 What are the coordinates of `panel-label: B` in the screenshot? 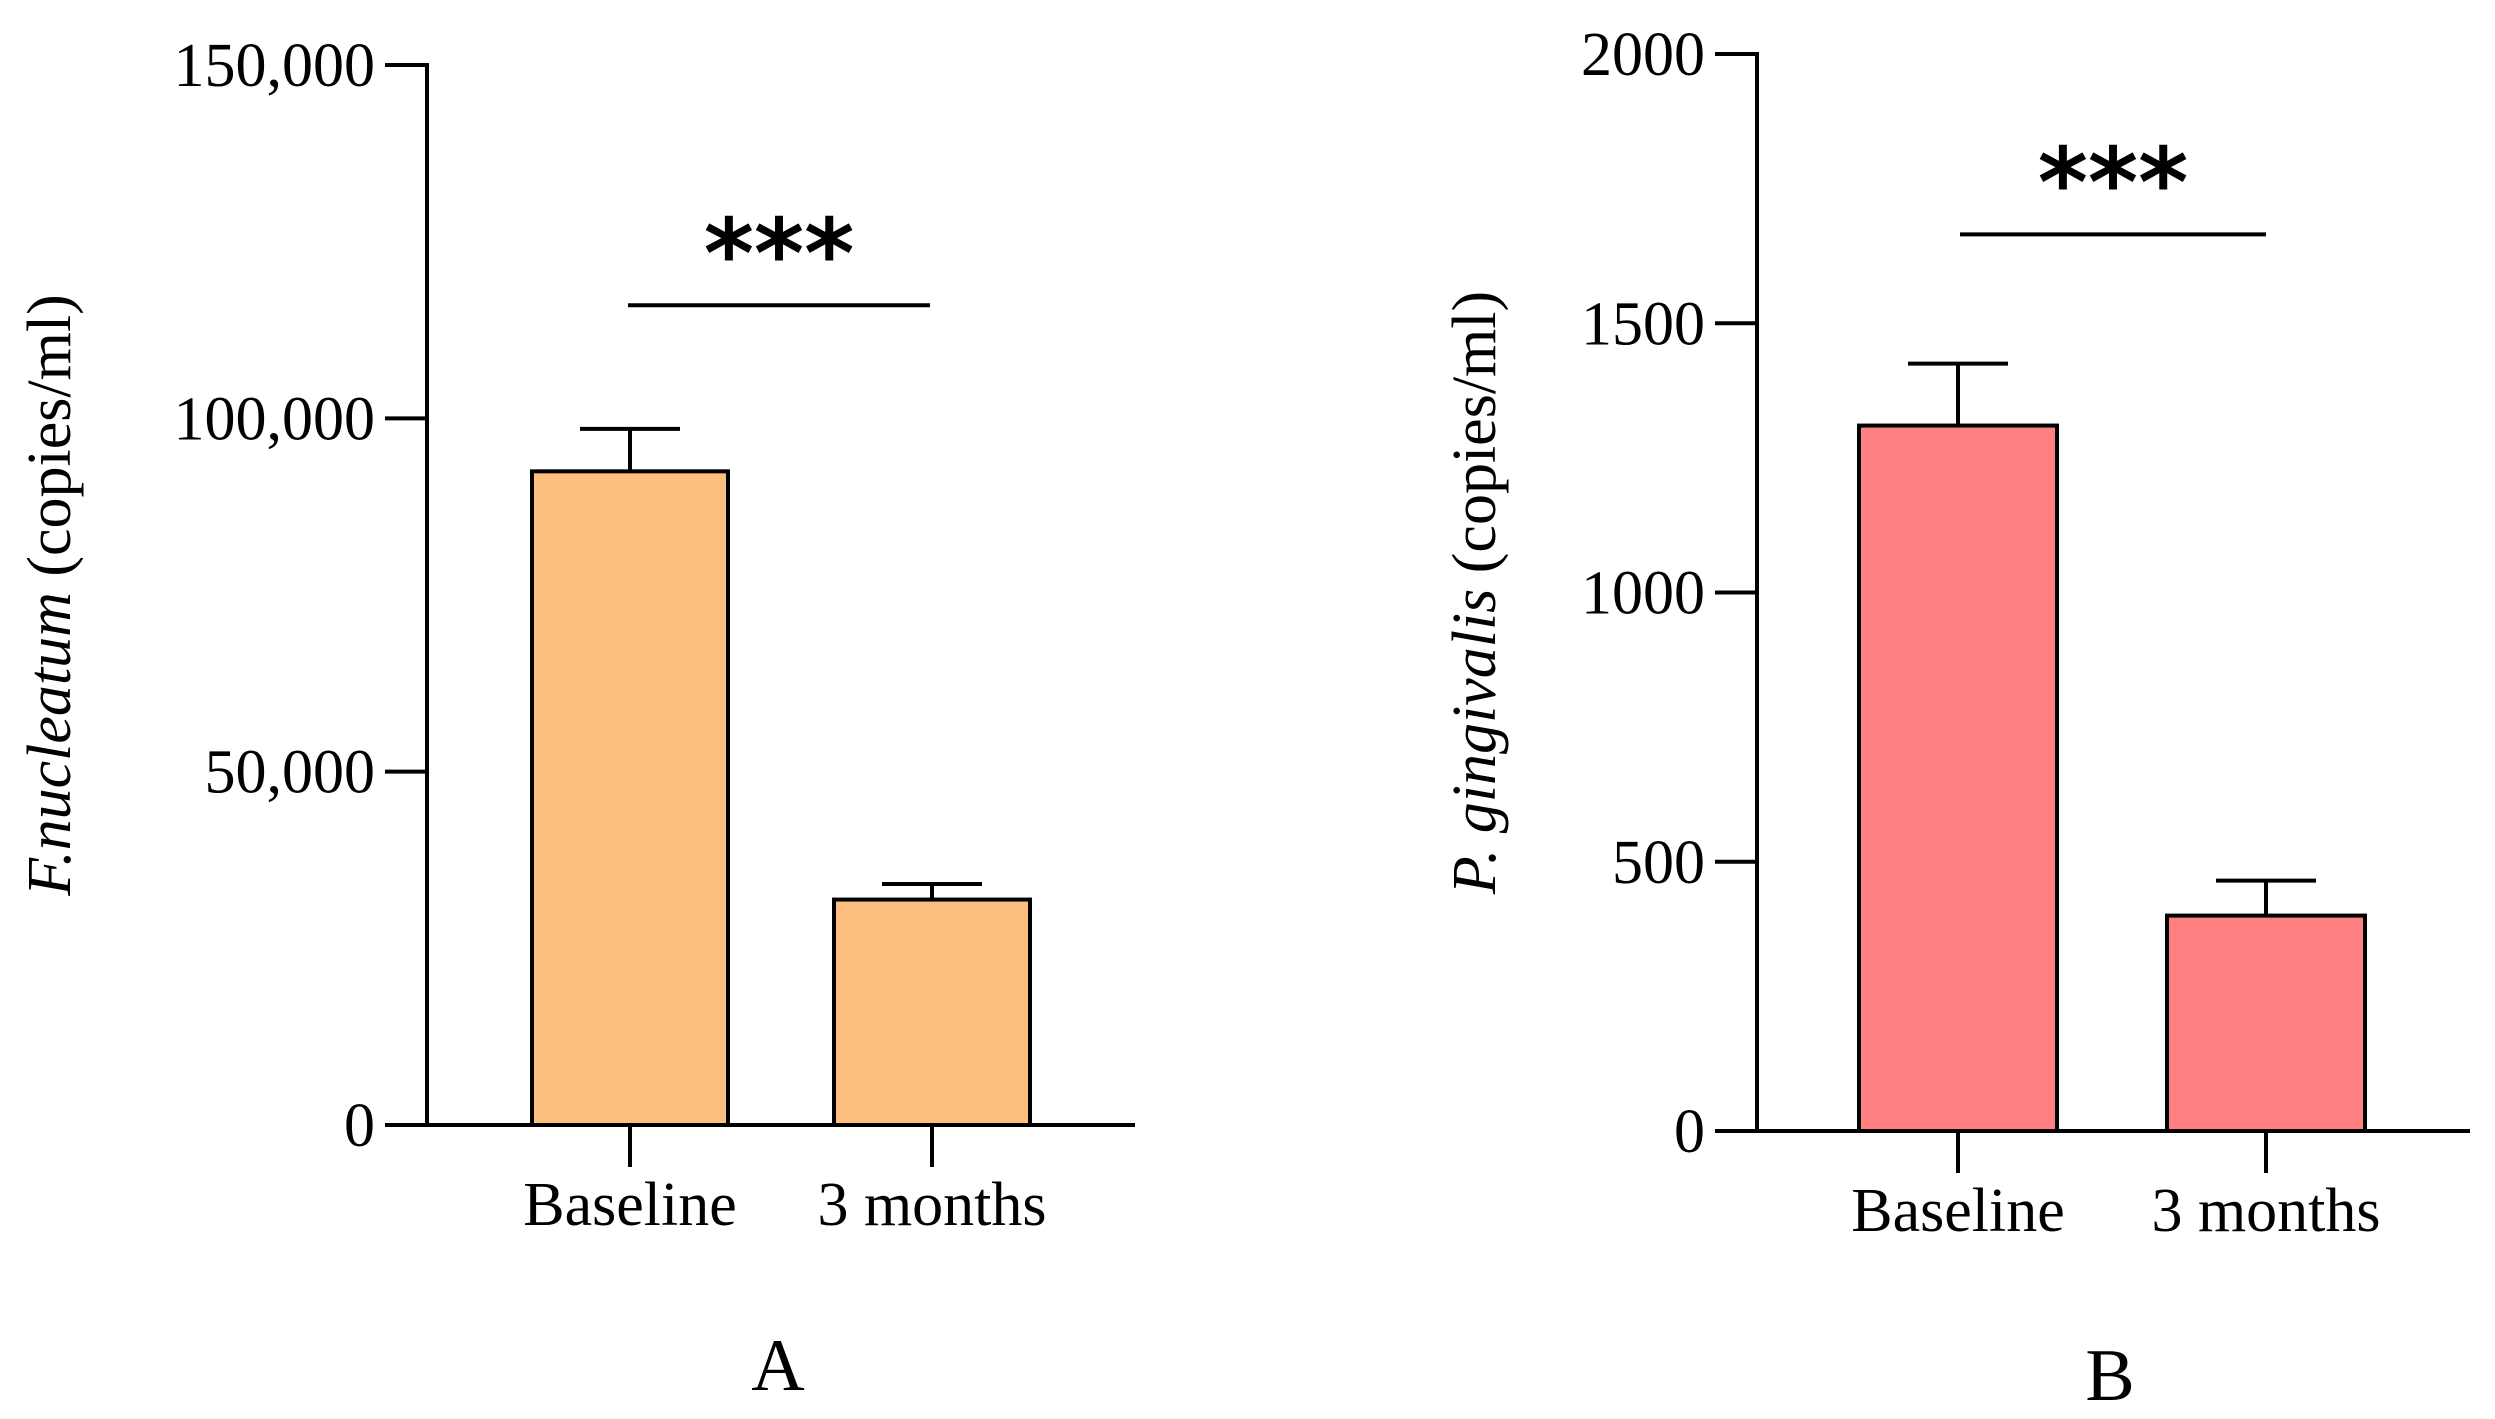 It's located at (2109, 1376).